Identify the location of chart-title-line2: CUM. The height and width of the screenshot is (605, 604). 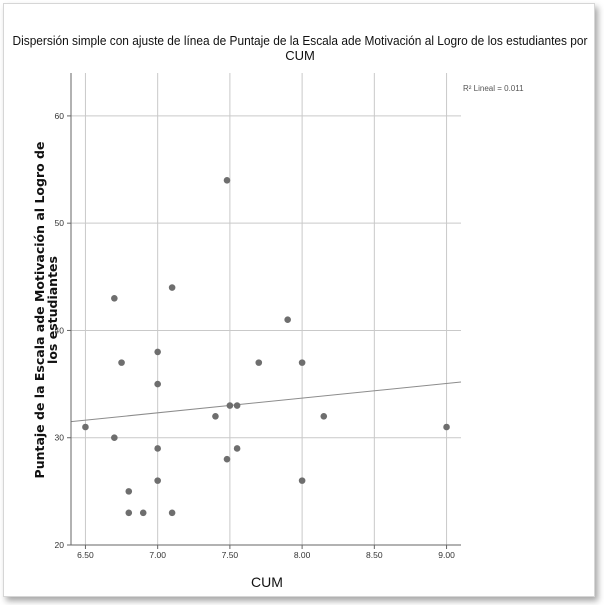
(300, 55).